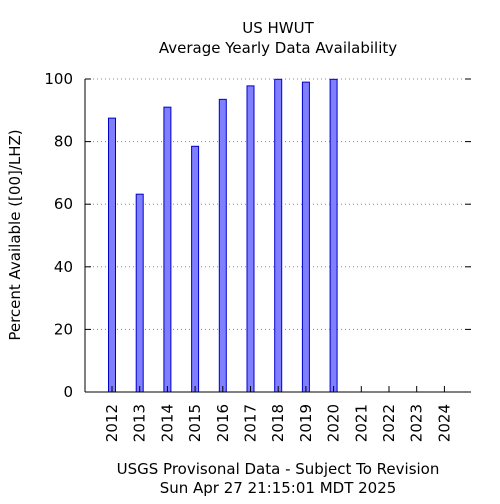  I want to click on x-tick-label: 2022, so click(389, 423).